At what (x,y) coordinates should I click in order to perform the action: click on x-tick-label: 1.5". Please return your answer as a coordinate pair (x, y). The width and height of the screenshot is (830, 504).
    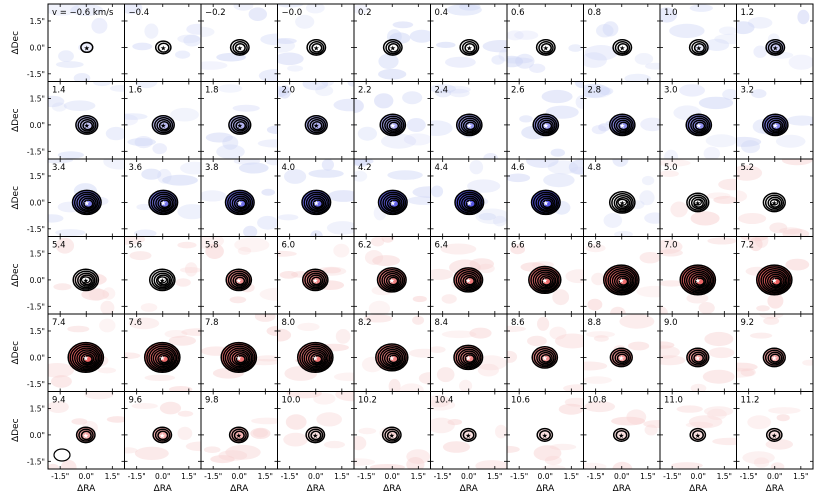
    Looking at the image, I should click on (112, 476).